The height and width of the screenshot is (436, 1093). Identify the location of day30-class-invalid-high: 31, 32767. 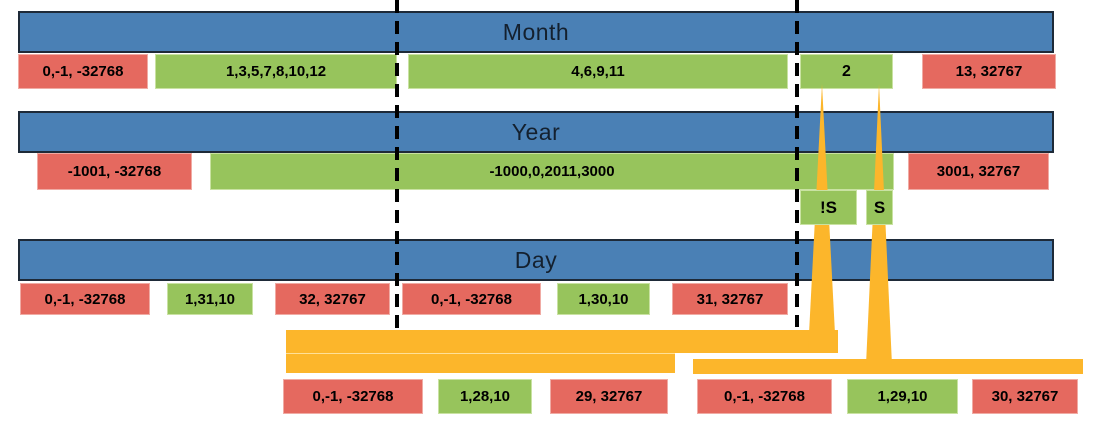
(730, 299).